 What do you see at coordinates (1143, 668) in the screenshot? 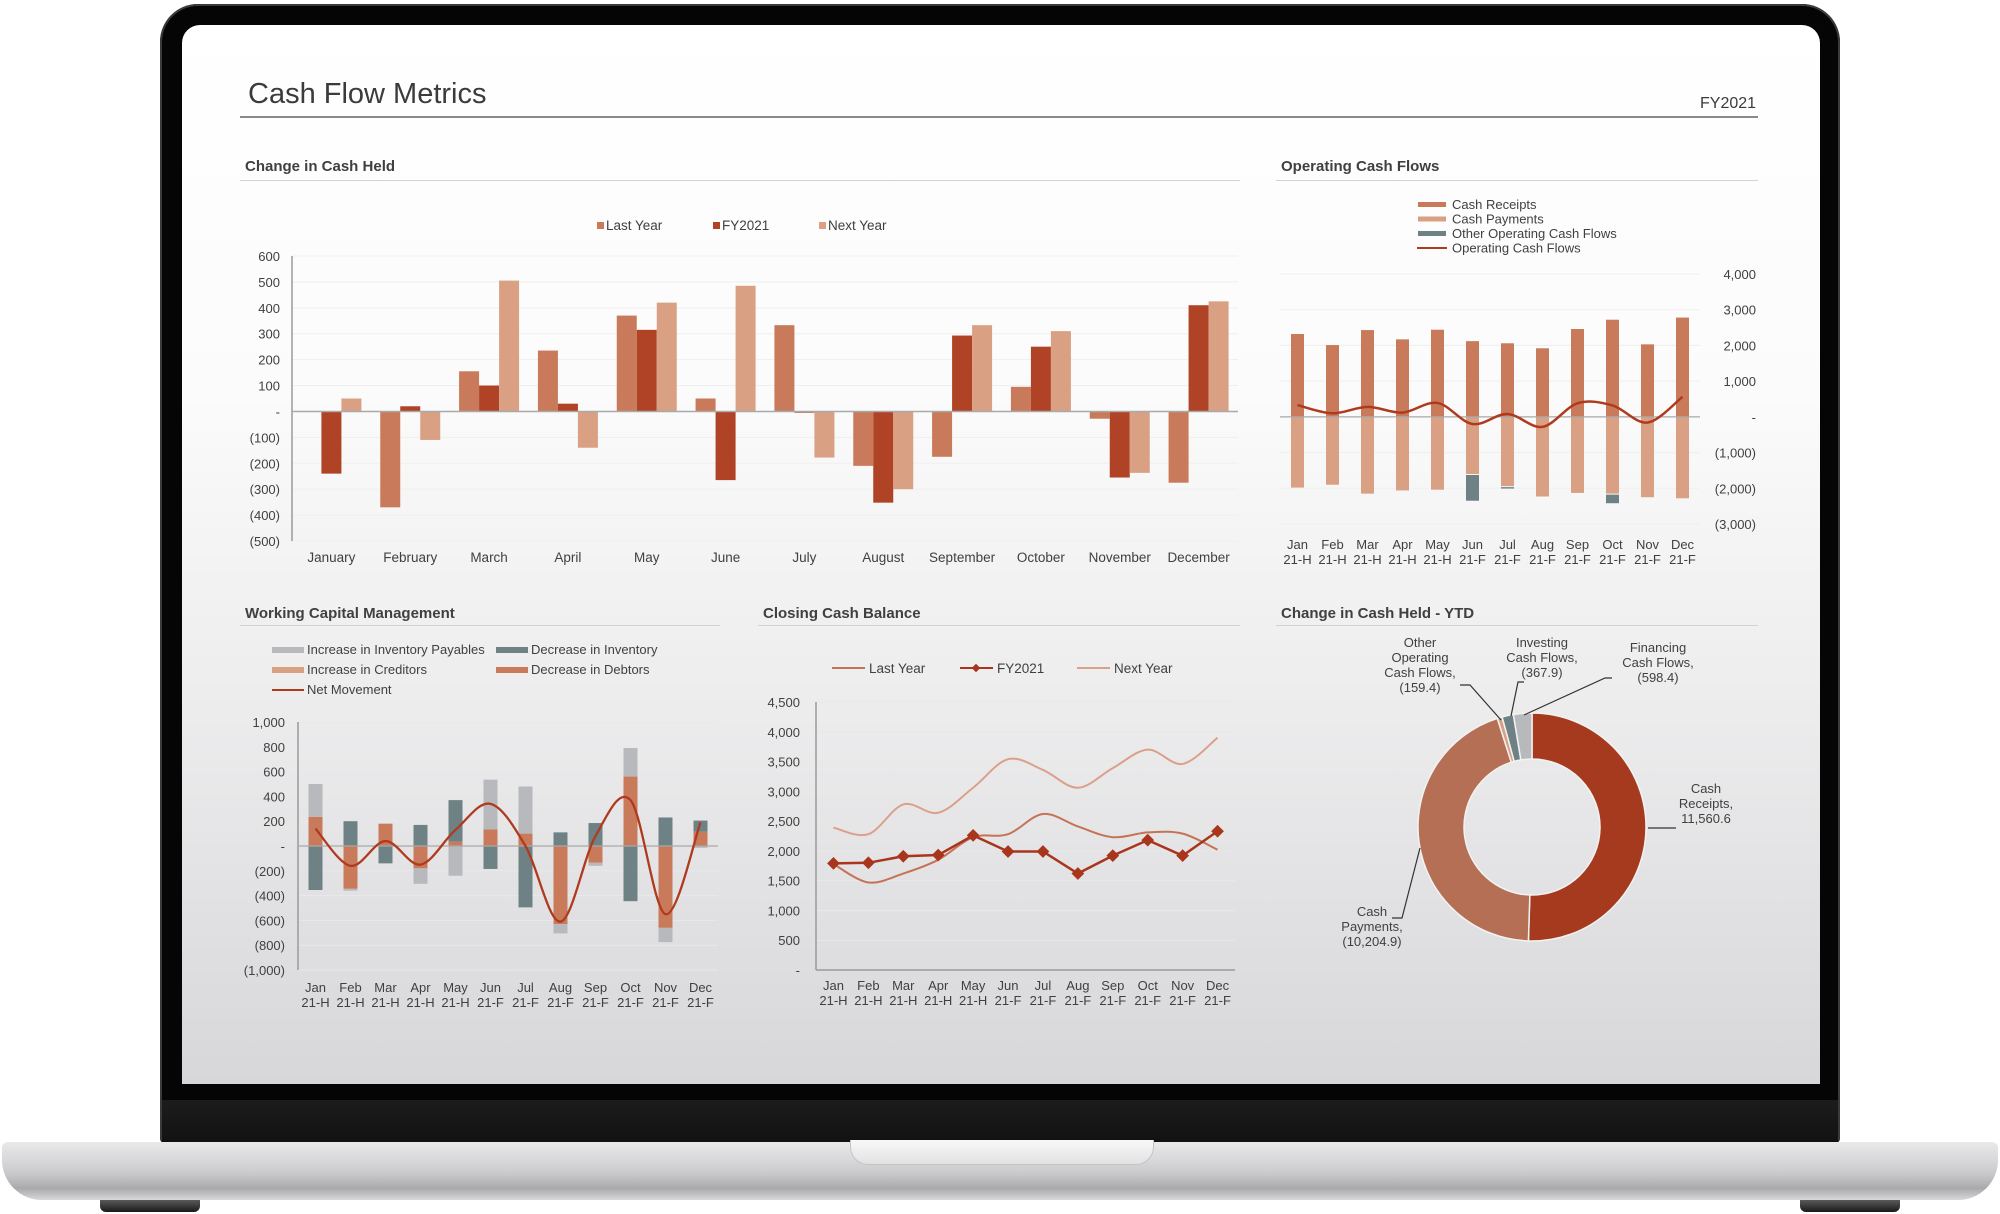
I see `legend-label: Next Year` at bounding box center [1143, 668].